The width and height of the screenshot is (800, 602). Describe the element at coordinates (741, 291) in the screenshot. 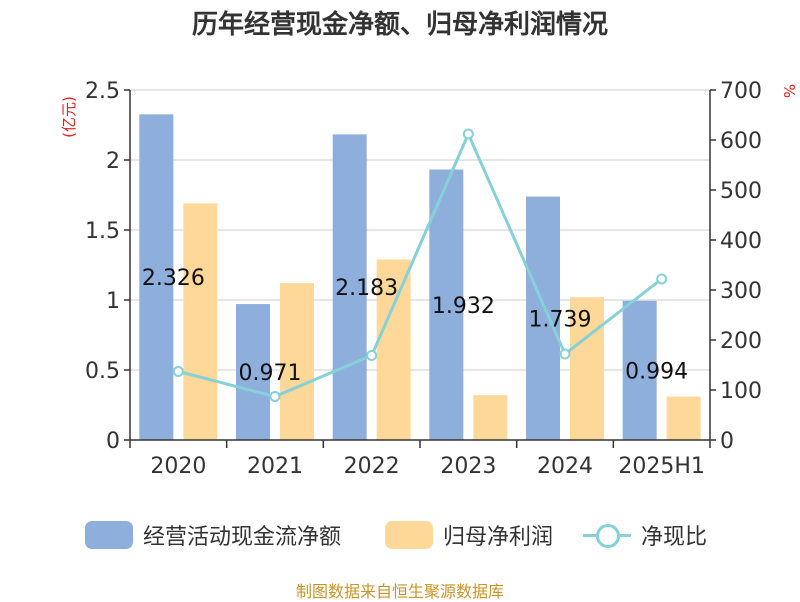

I see `y-right-tick-label: 300` at that location.